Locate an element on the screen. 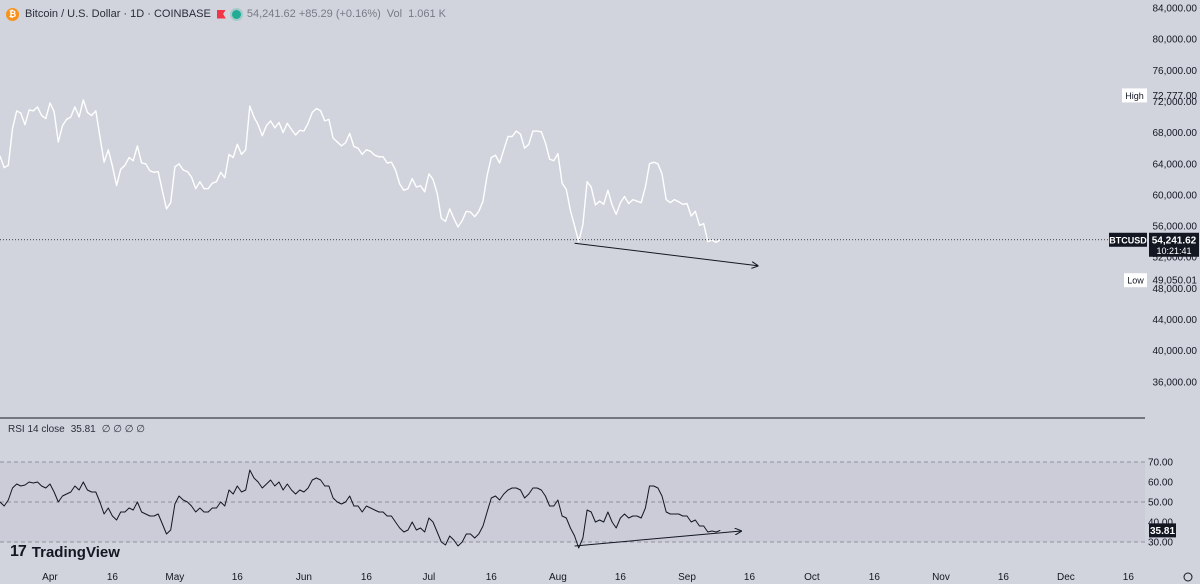 The height and width of the screenshot is (584, 1200). current-price-label: 54,241.62 is located at coordinates (1174, 240).